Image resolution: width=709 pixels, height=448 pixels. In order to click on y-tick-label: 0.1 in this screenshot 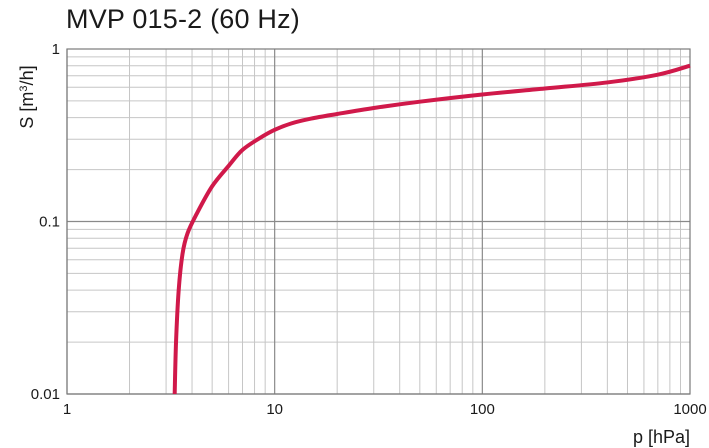, I will do `click(49, 222)`.